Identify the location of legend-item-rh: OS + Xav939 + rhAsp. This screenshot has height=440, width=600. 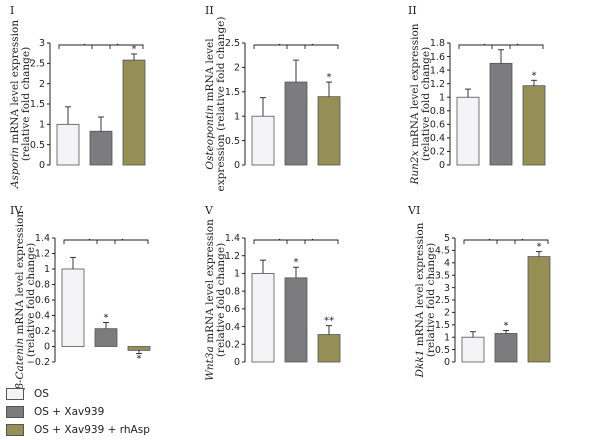
(78, 429).